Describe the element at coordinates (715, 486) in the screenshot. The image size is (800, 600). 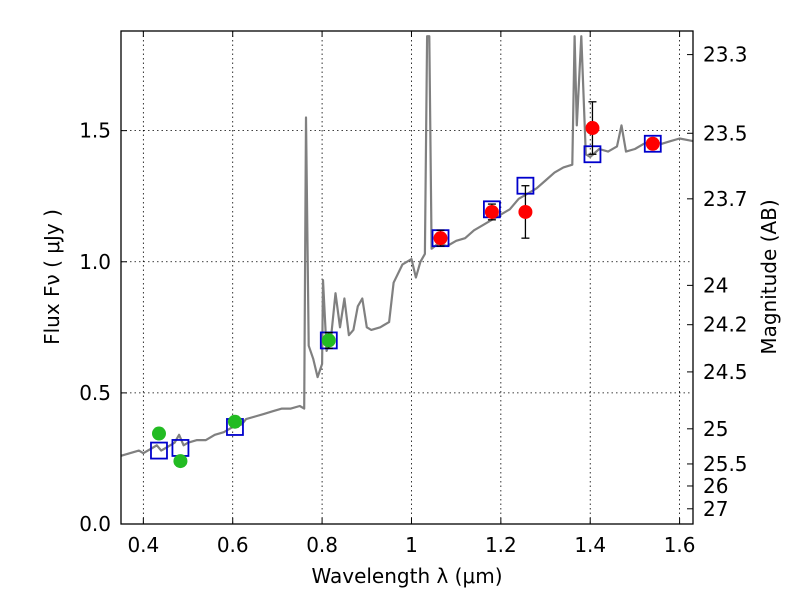
I see `mag-tick-label: 26` at that location.